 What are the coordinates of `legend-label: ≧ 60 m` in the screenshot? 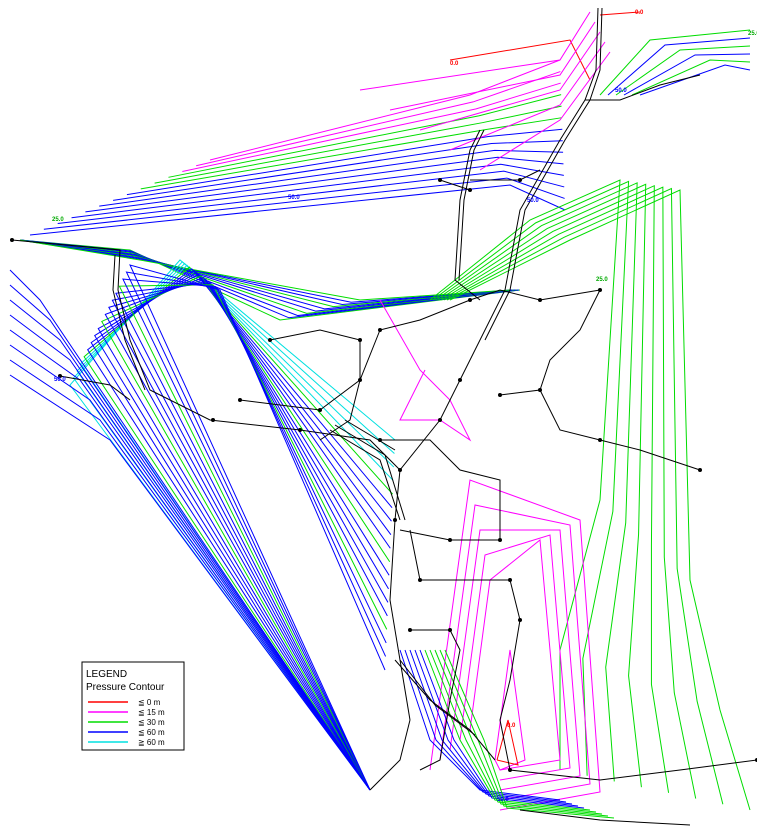 It's located at (151, 742).